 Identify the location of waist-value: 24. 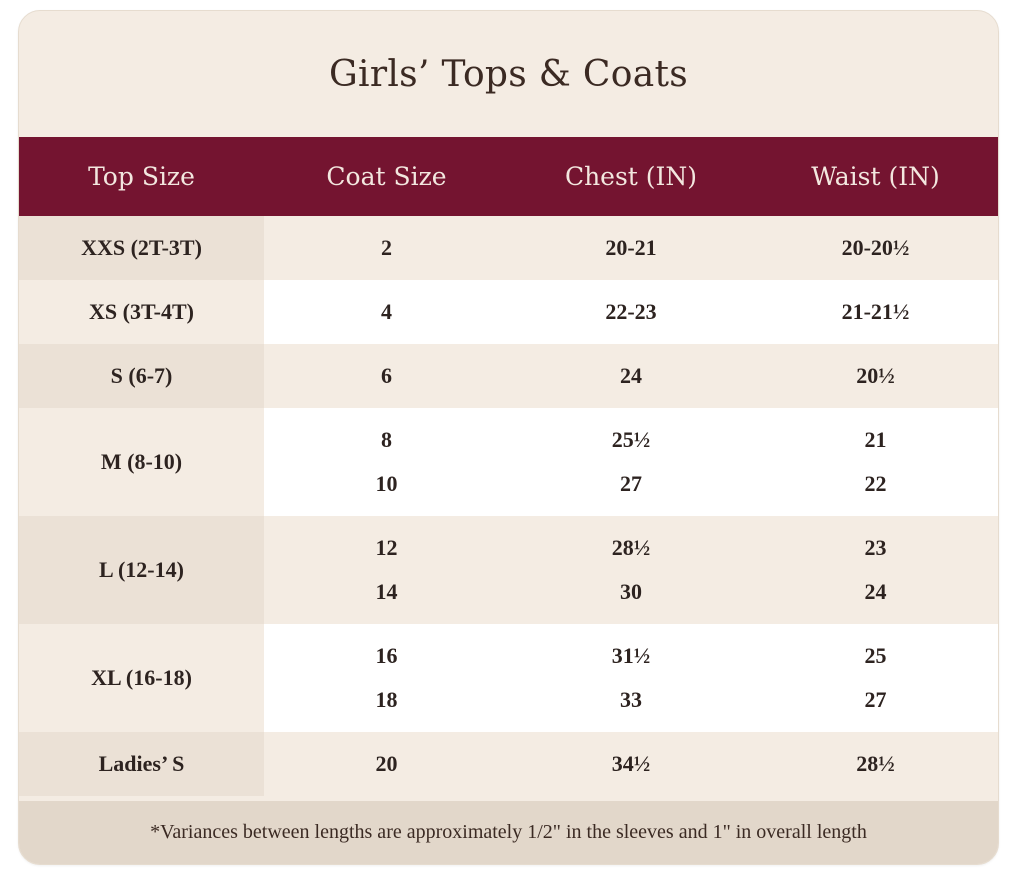
(875, 591).